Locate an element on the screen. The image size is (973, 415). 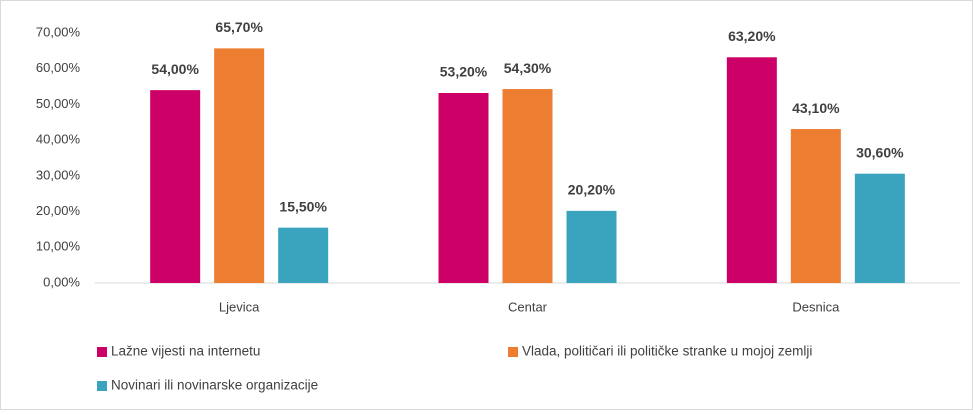
y-tick-label: 20,00% is located at coordinates (58, 210).